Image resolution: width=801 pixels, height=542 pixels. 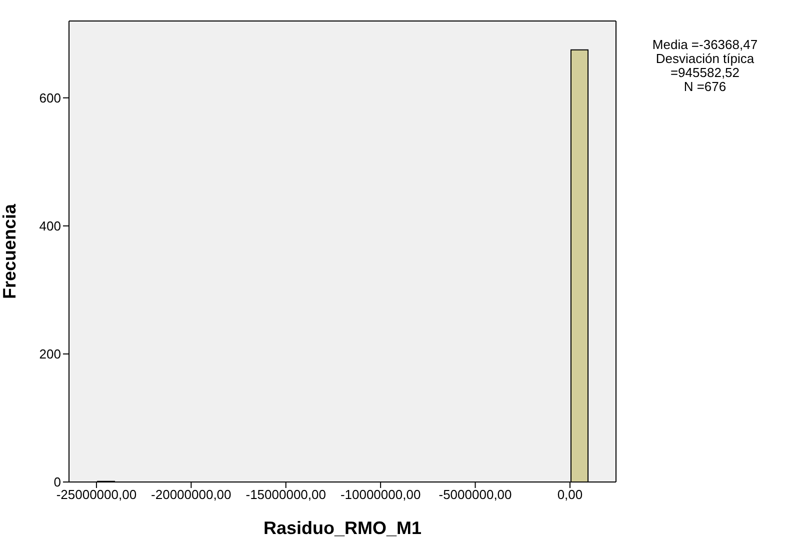 I want to click on x-tick-label: 0,00, so click(x=570, y=494).